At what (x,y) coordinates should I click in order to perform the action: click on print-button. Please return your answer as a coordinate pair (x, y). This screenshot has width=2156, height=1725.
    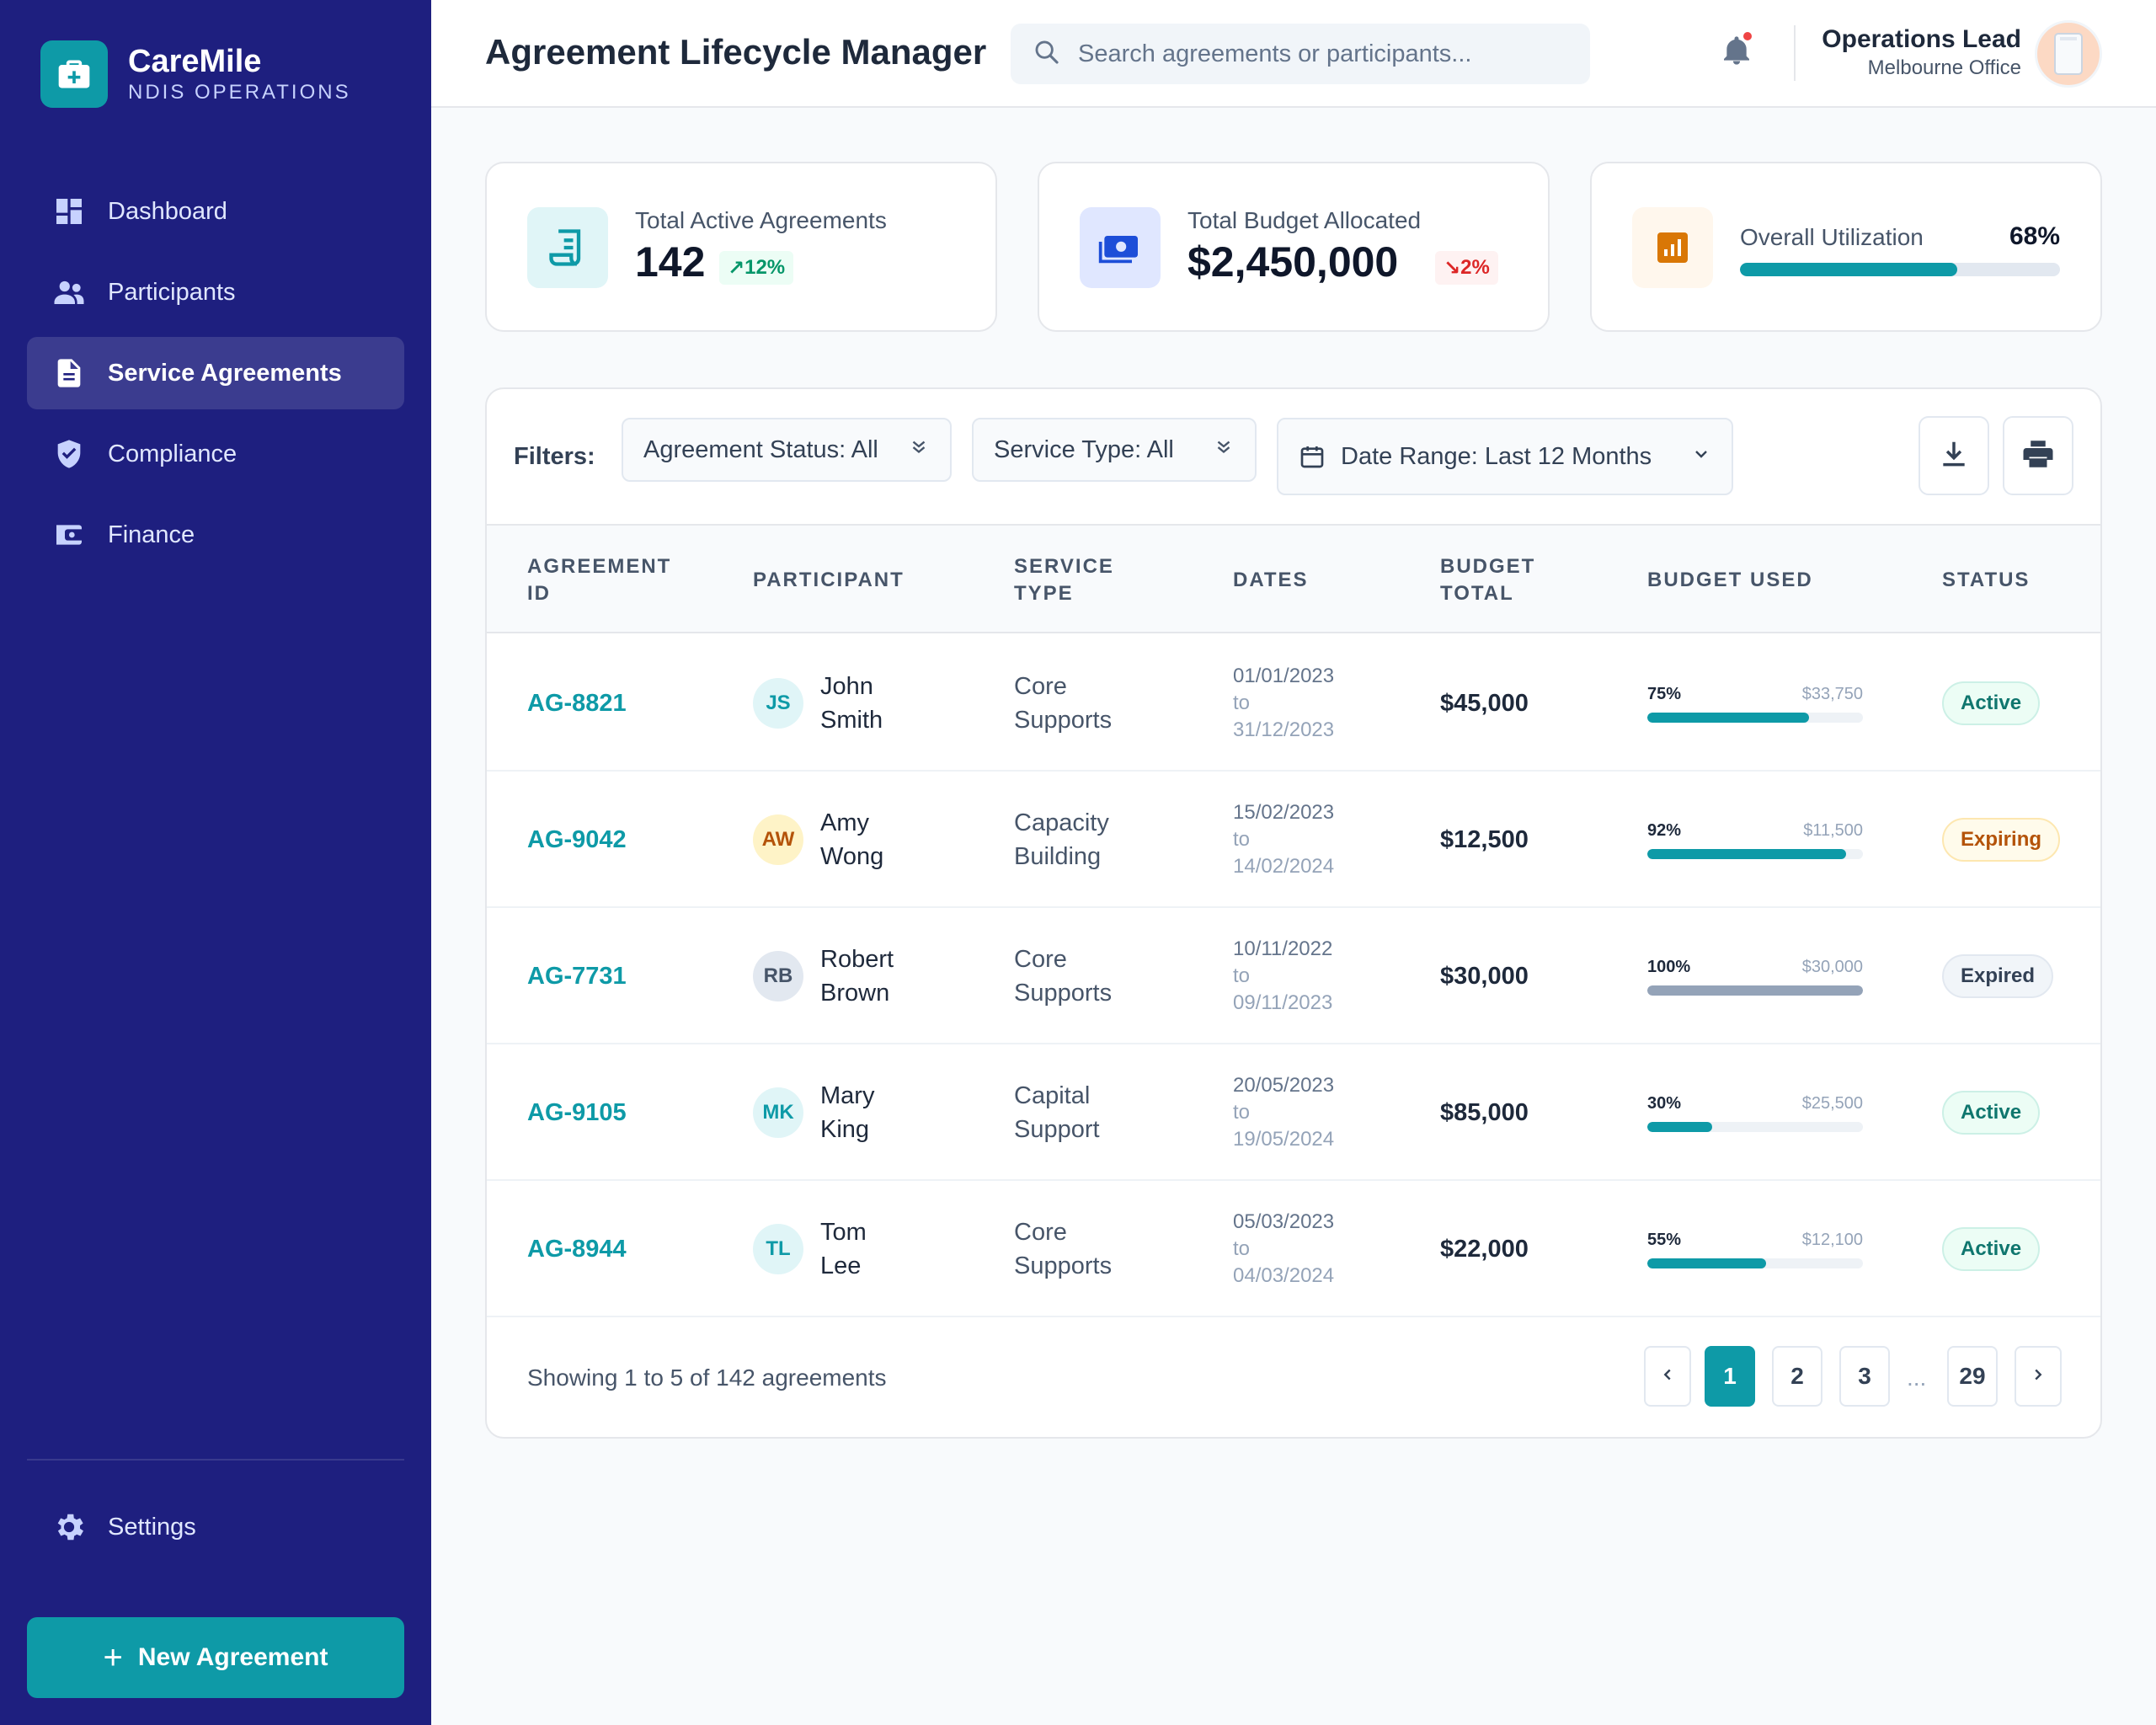
    Looking at the image, I should click on (2038, 455).